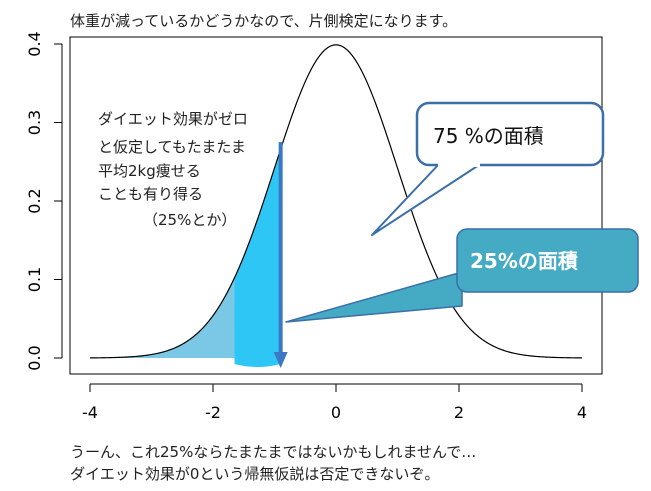 This screenshot has width=651, height=491. Describe the element at coordinates (427, 199) in the screenshot. I see `callout-75-pointer` at that location.